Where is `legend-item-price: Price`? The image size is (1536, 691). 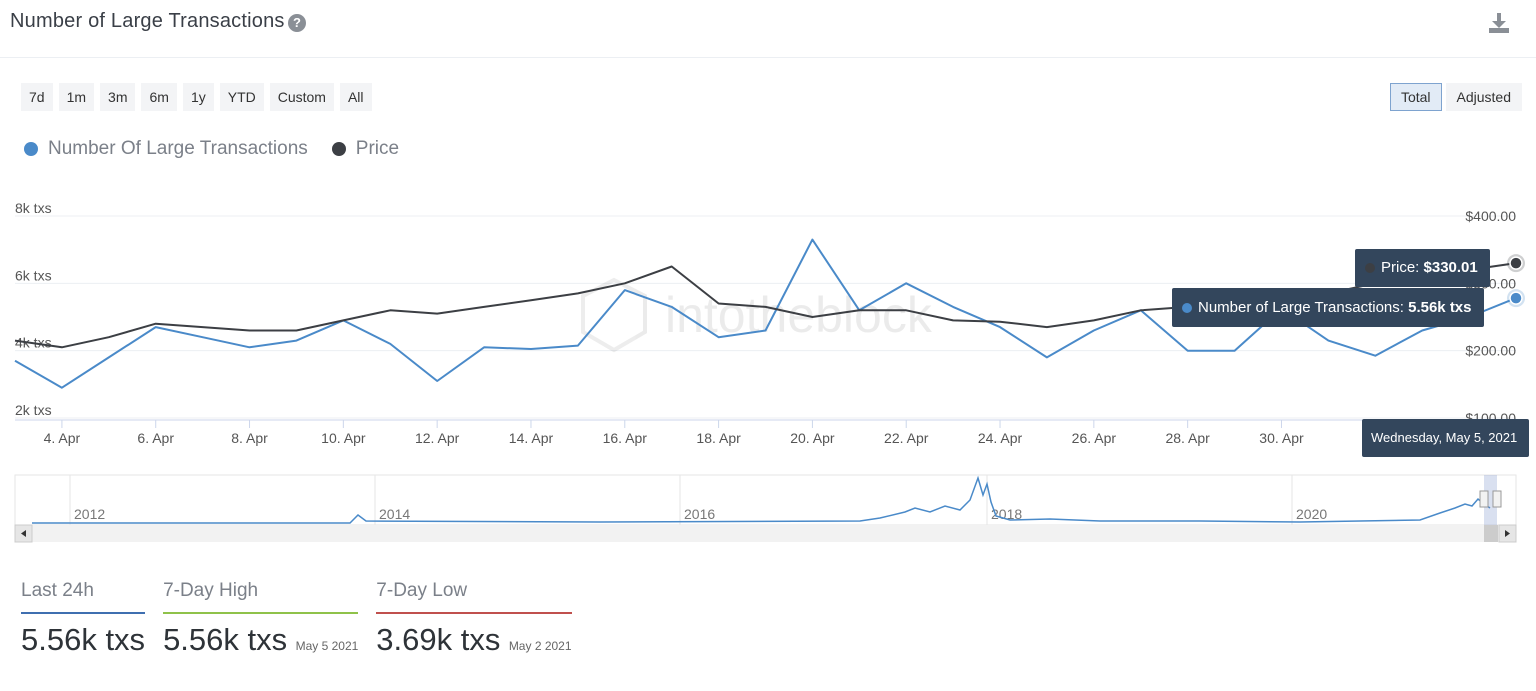
legend-item-price: Price is located at coordinates (365, 149).